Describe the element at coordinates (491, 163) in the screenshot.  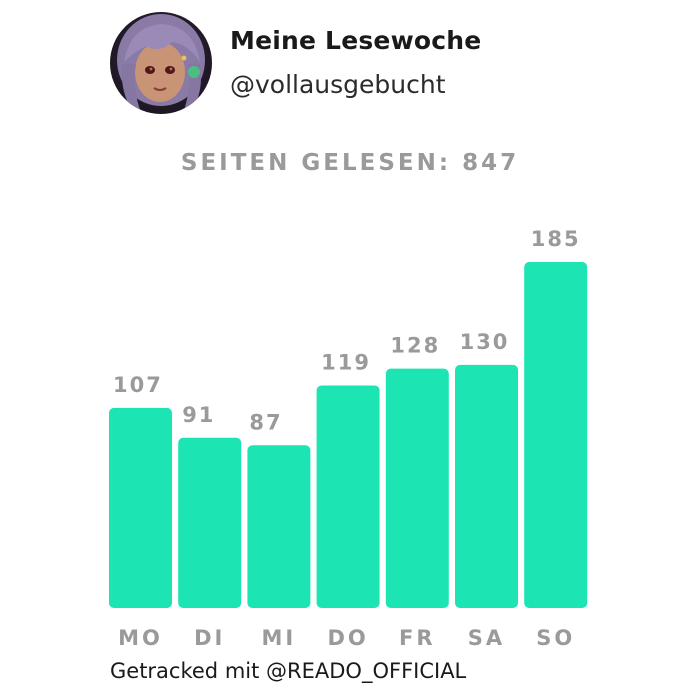
I see `pages-read-total: 847` at that location.